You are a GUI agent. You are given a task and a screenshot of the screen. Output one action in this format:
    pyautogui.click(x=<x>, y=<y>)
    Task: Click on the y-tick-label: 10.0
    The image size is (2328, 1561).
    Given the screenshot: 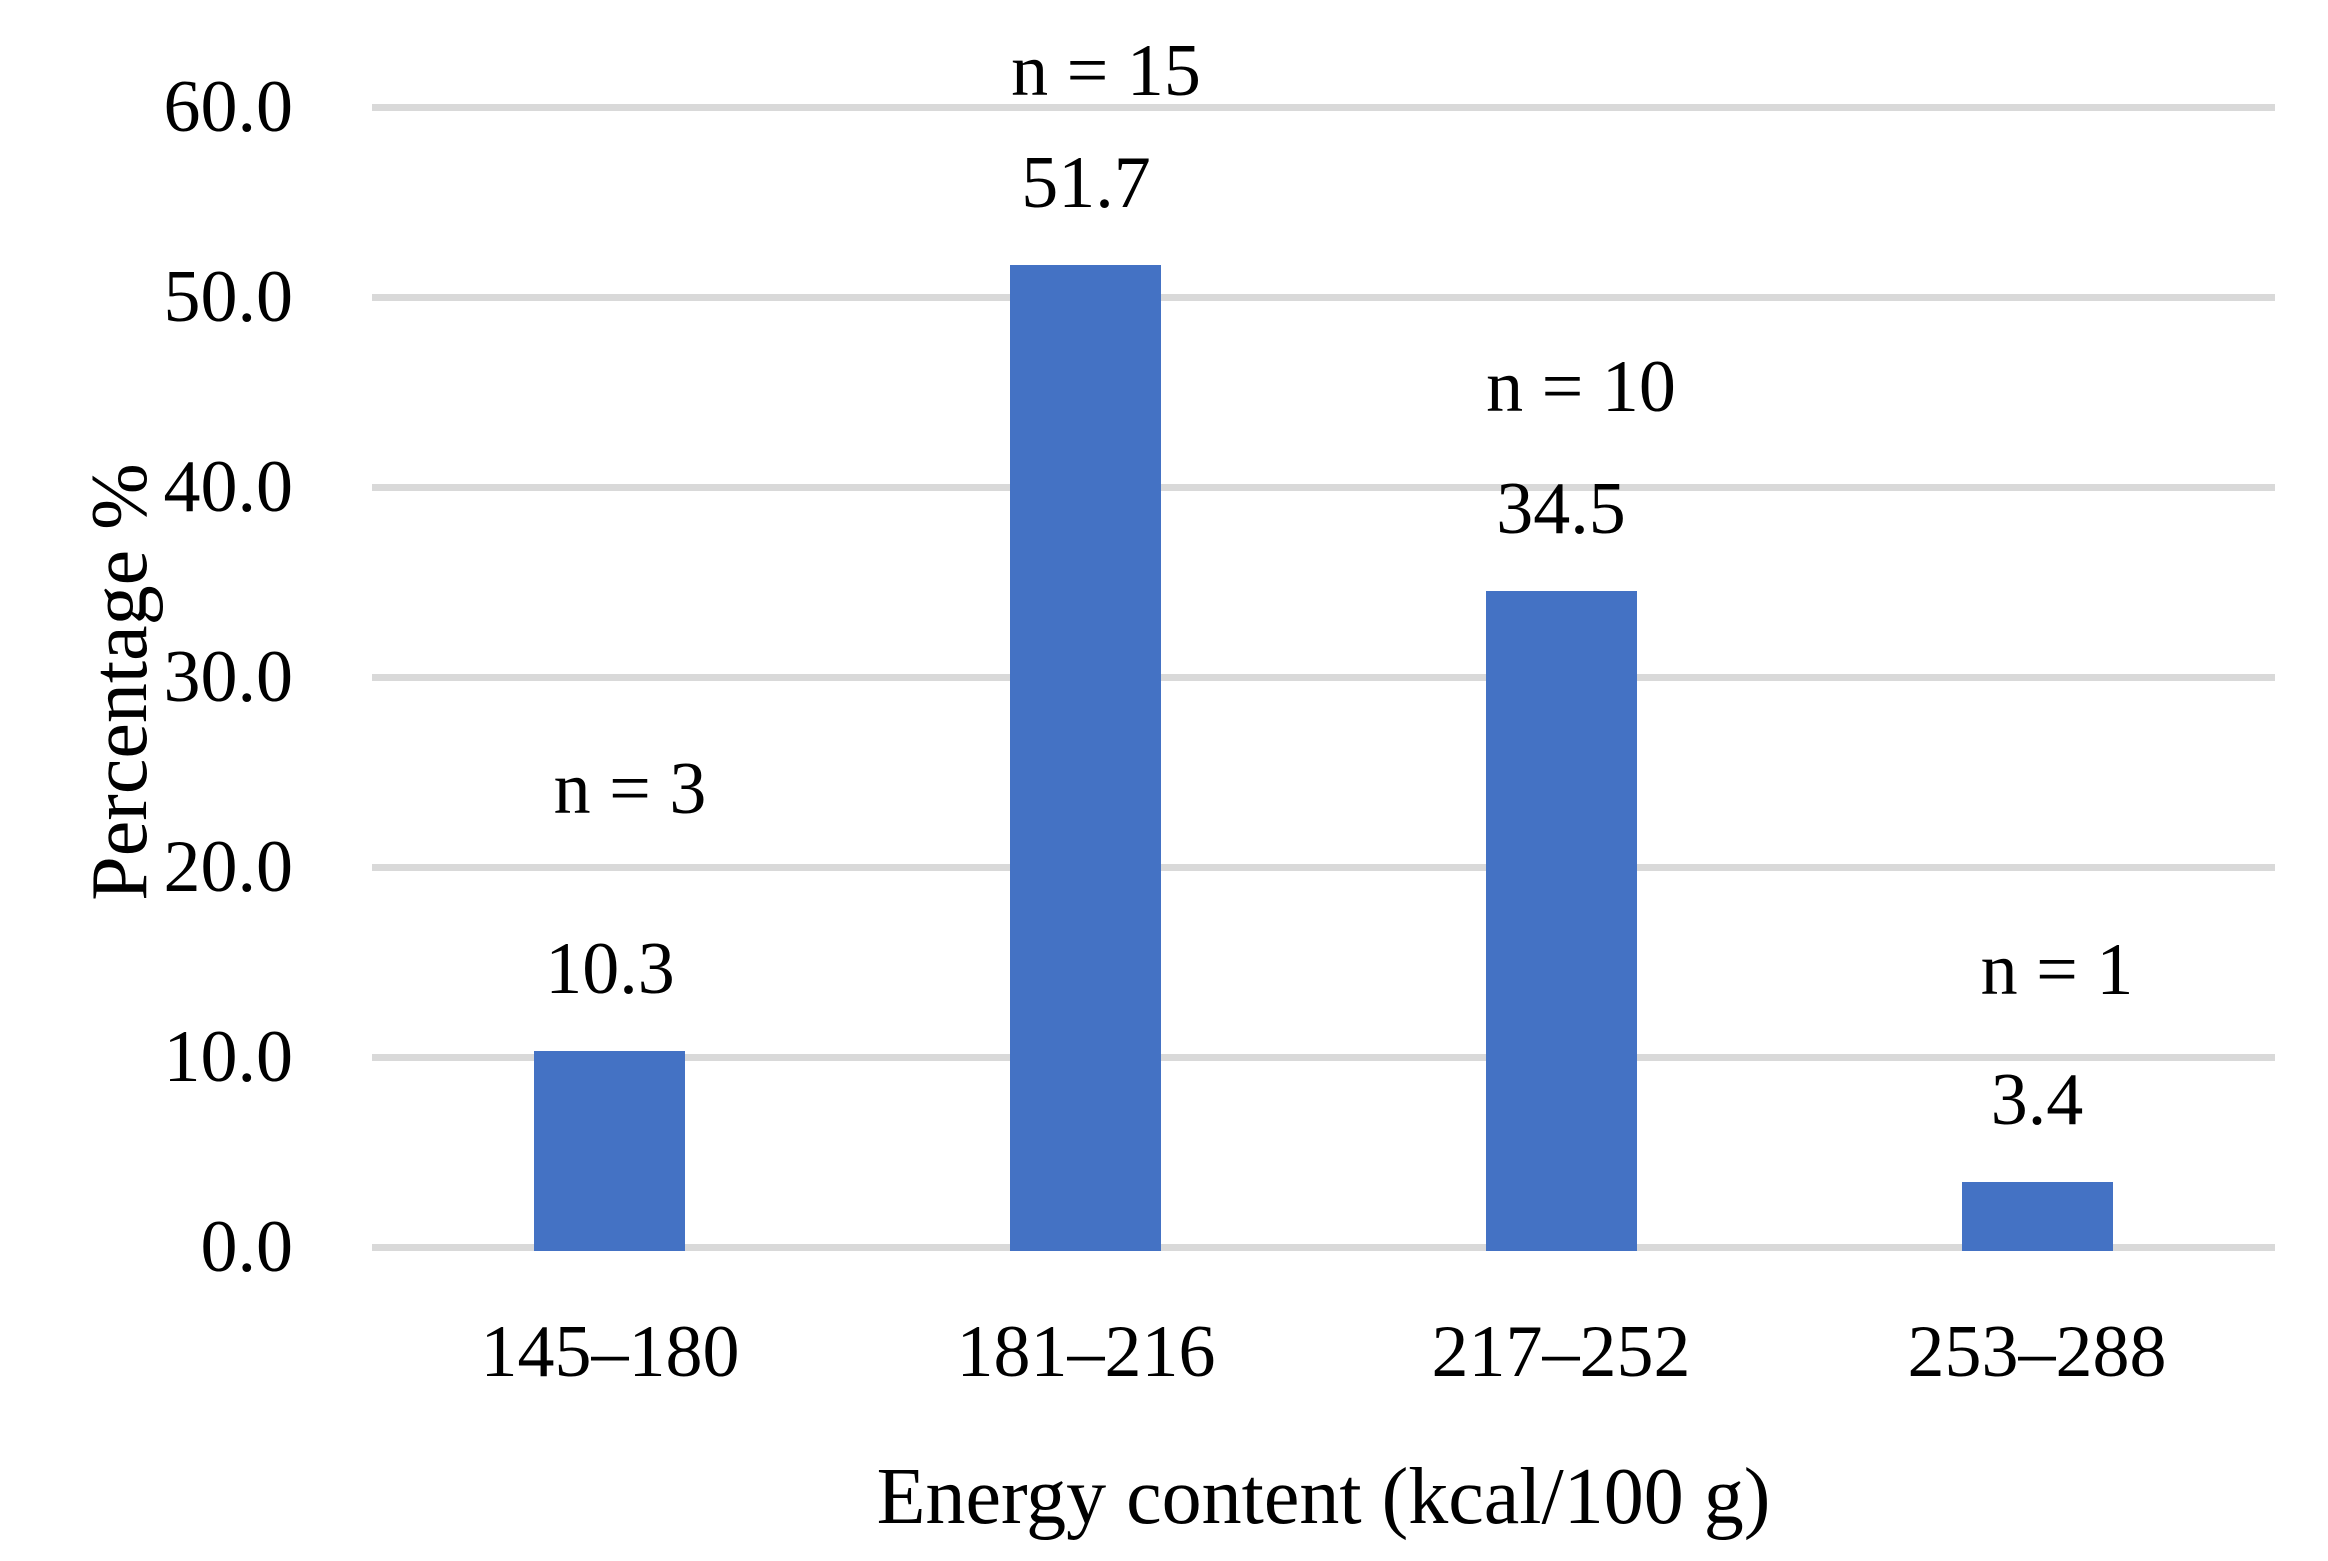 What is the action you would take?
    pyautogui.click(x=228, y=1057)
    